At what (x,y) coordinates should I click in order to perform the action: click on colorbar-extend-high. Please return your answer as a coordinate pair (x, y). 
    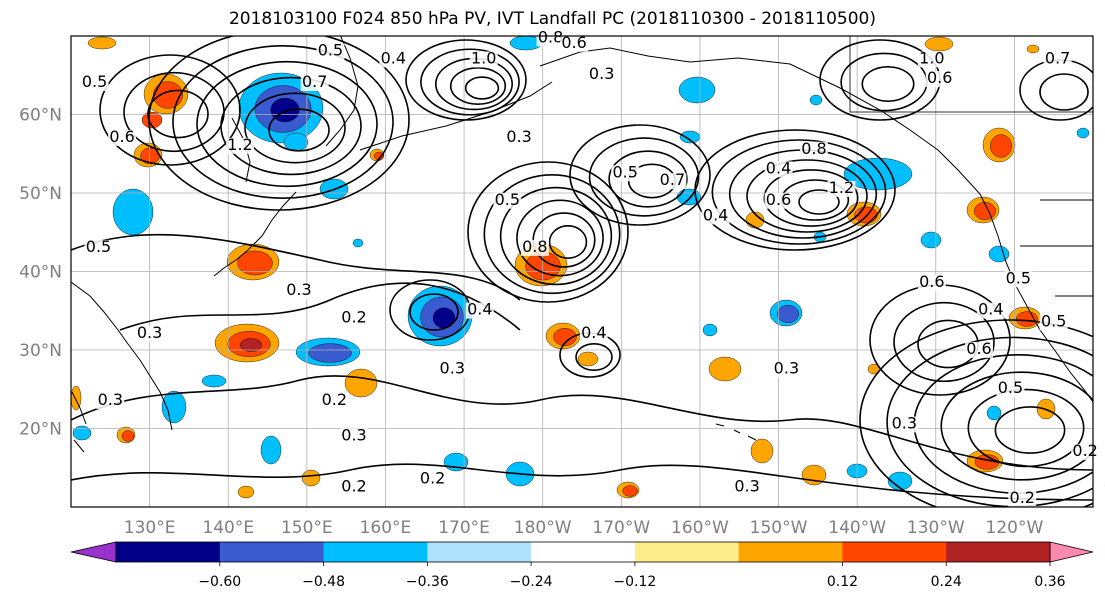
    Looking at the image, I should click on (1071, 552).